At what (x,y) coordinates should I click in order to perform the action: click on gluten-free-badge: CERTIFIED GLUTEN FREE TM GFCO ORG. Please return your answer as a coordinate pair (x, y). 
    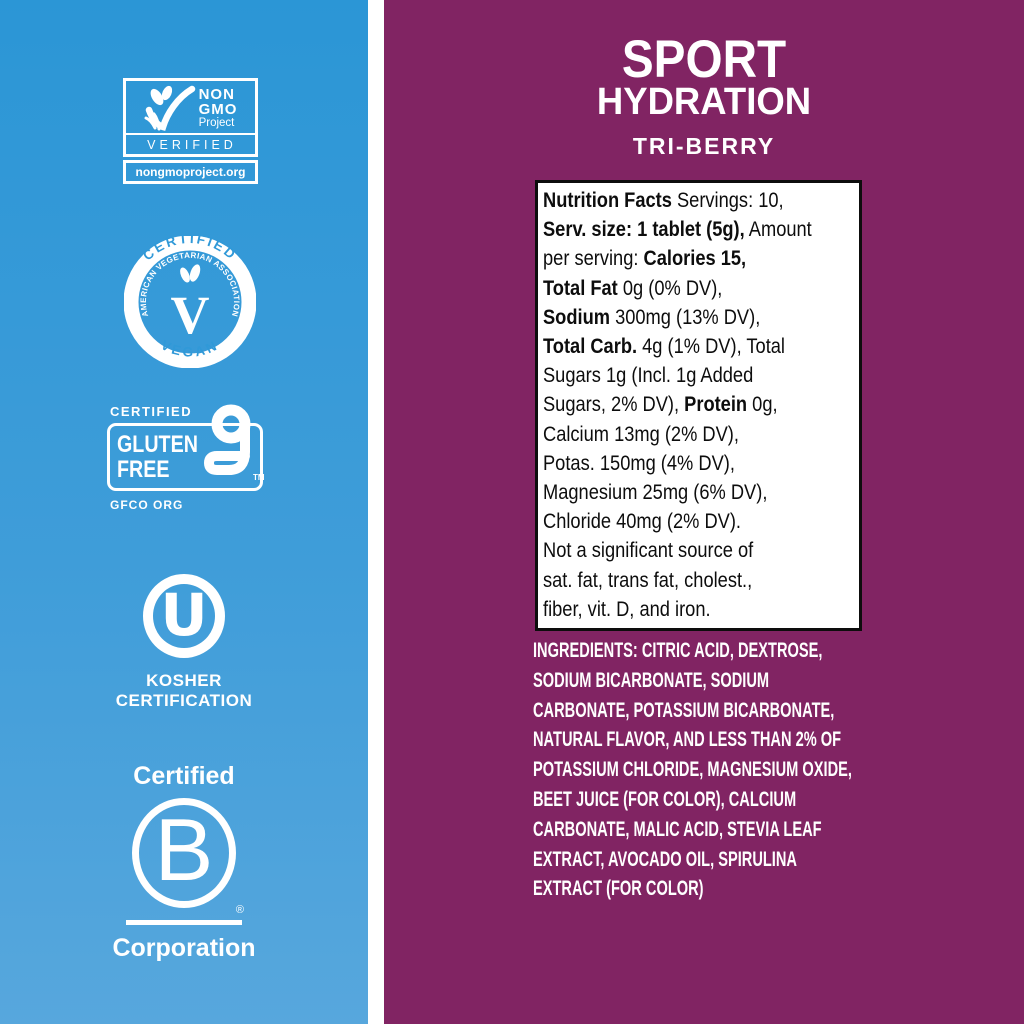
    Looking at the image, I should click on (192, 458).